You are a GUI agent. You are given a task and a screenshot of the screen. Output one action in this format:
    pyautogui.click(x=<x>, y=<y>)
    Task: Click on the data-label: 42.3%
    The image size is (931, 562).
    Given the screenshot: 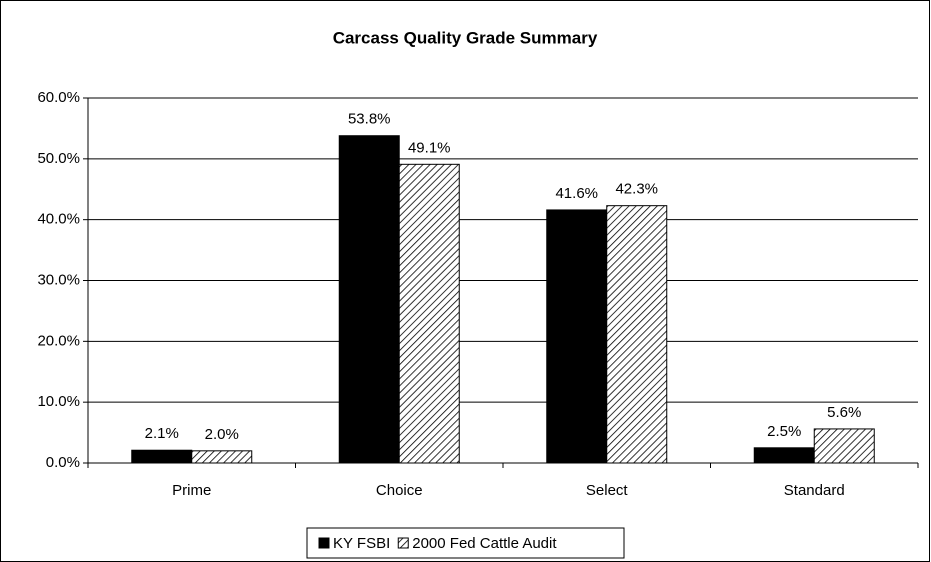 What is the action you would take?
    pyautogui.click(x=636, y=189)
    